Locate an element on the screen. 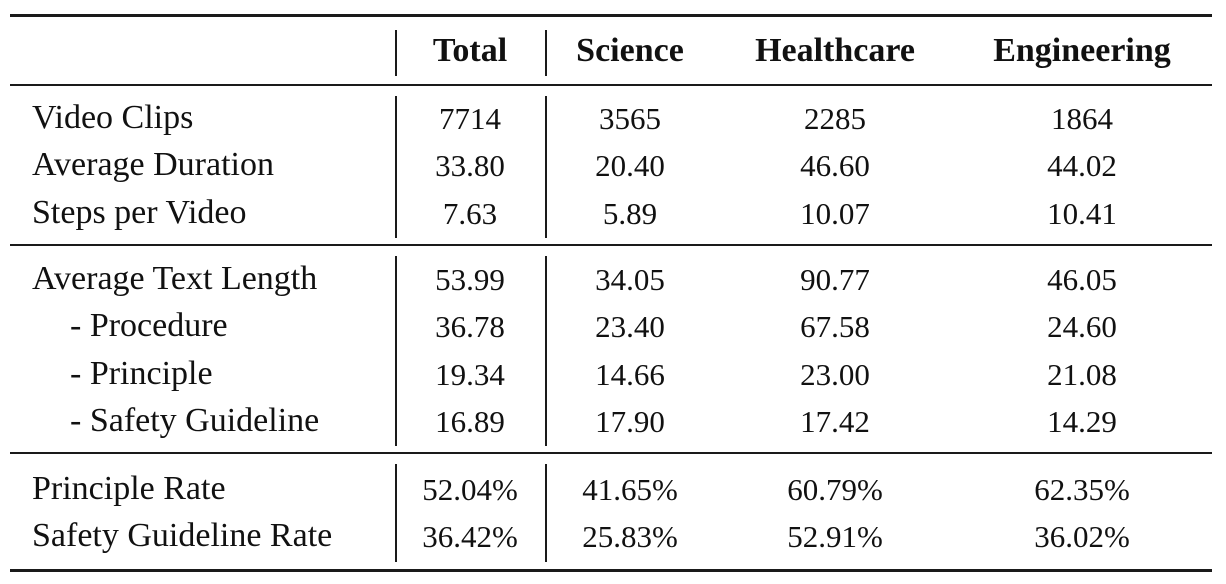  cell-science: 3565 is located at coordinates (630, 118).